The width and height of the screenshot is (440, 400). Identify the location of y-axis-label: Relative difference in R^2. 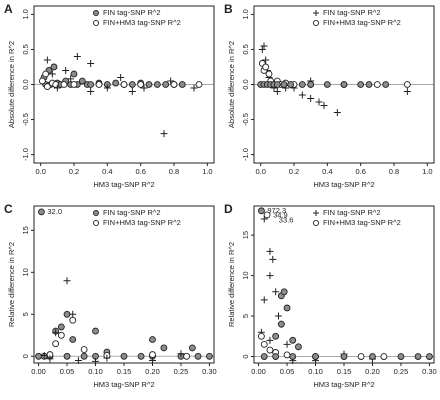
(11, 284).